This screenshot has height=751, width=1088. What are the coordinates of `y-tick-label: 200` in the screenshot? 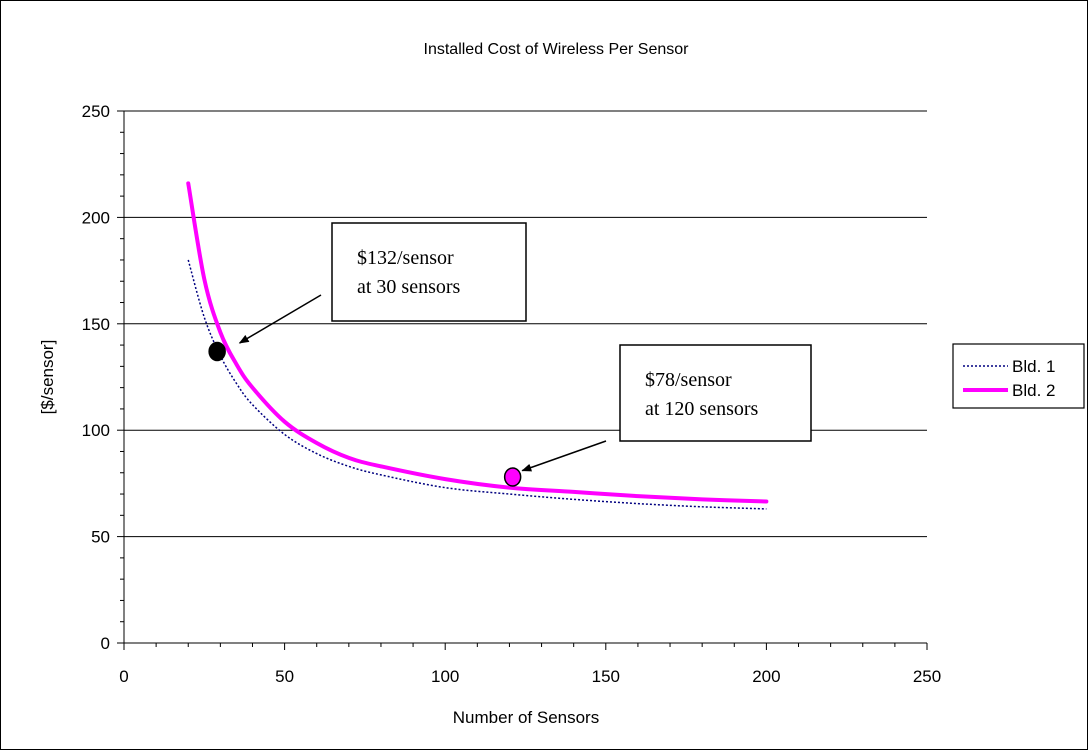 It's located at (96, 217).